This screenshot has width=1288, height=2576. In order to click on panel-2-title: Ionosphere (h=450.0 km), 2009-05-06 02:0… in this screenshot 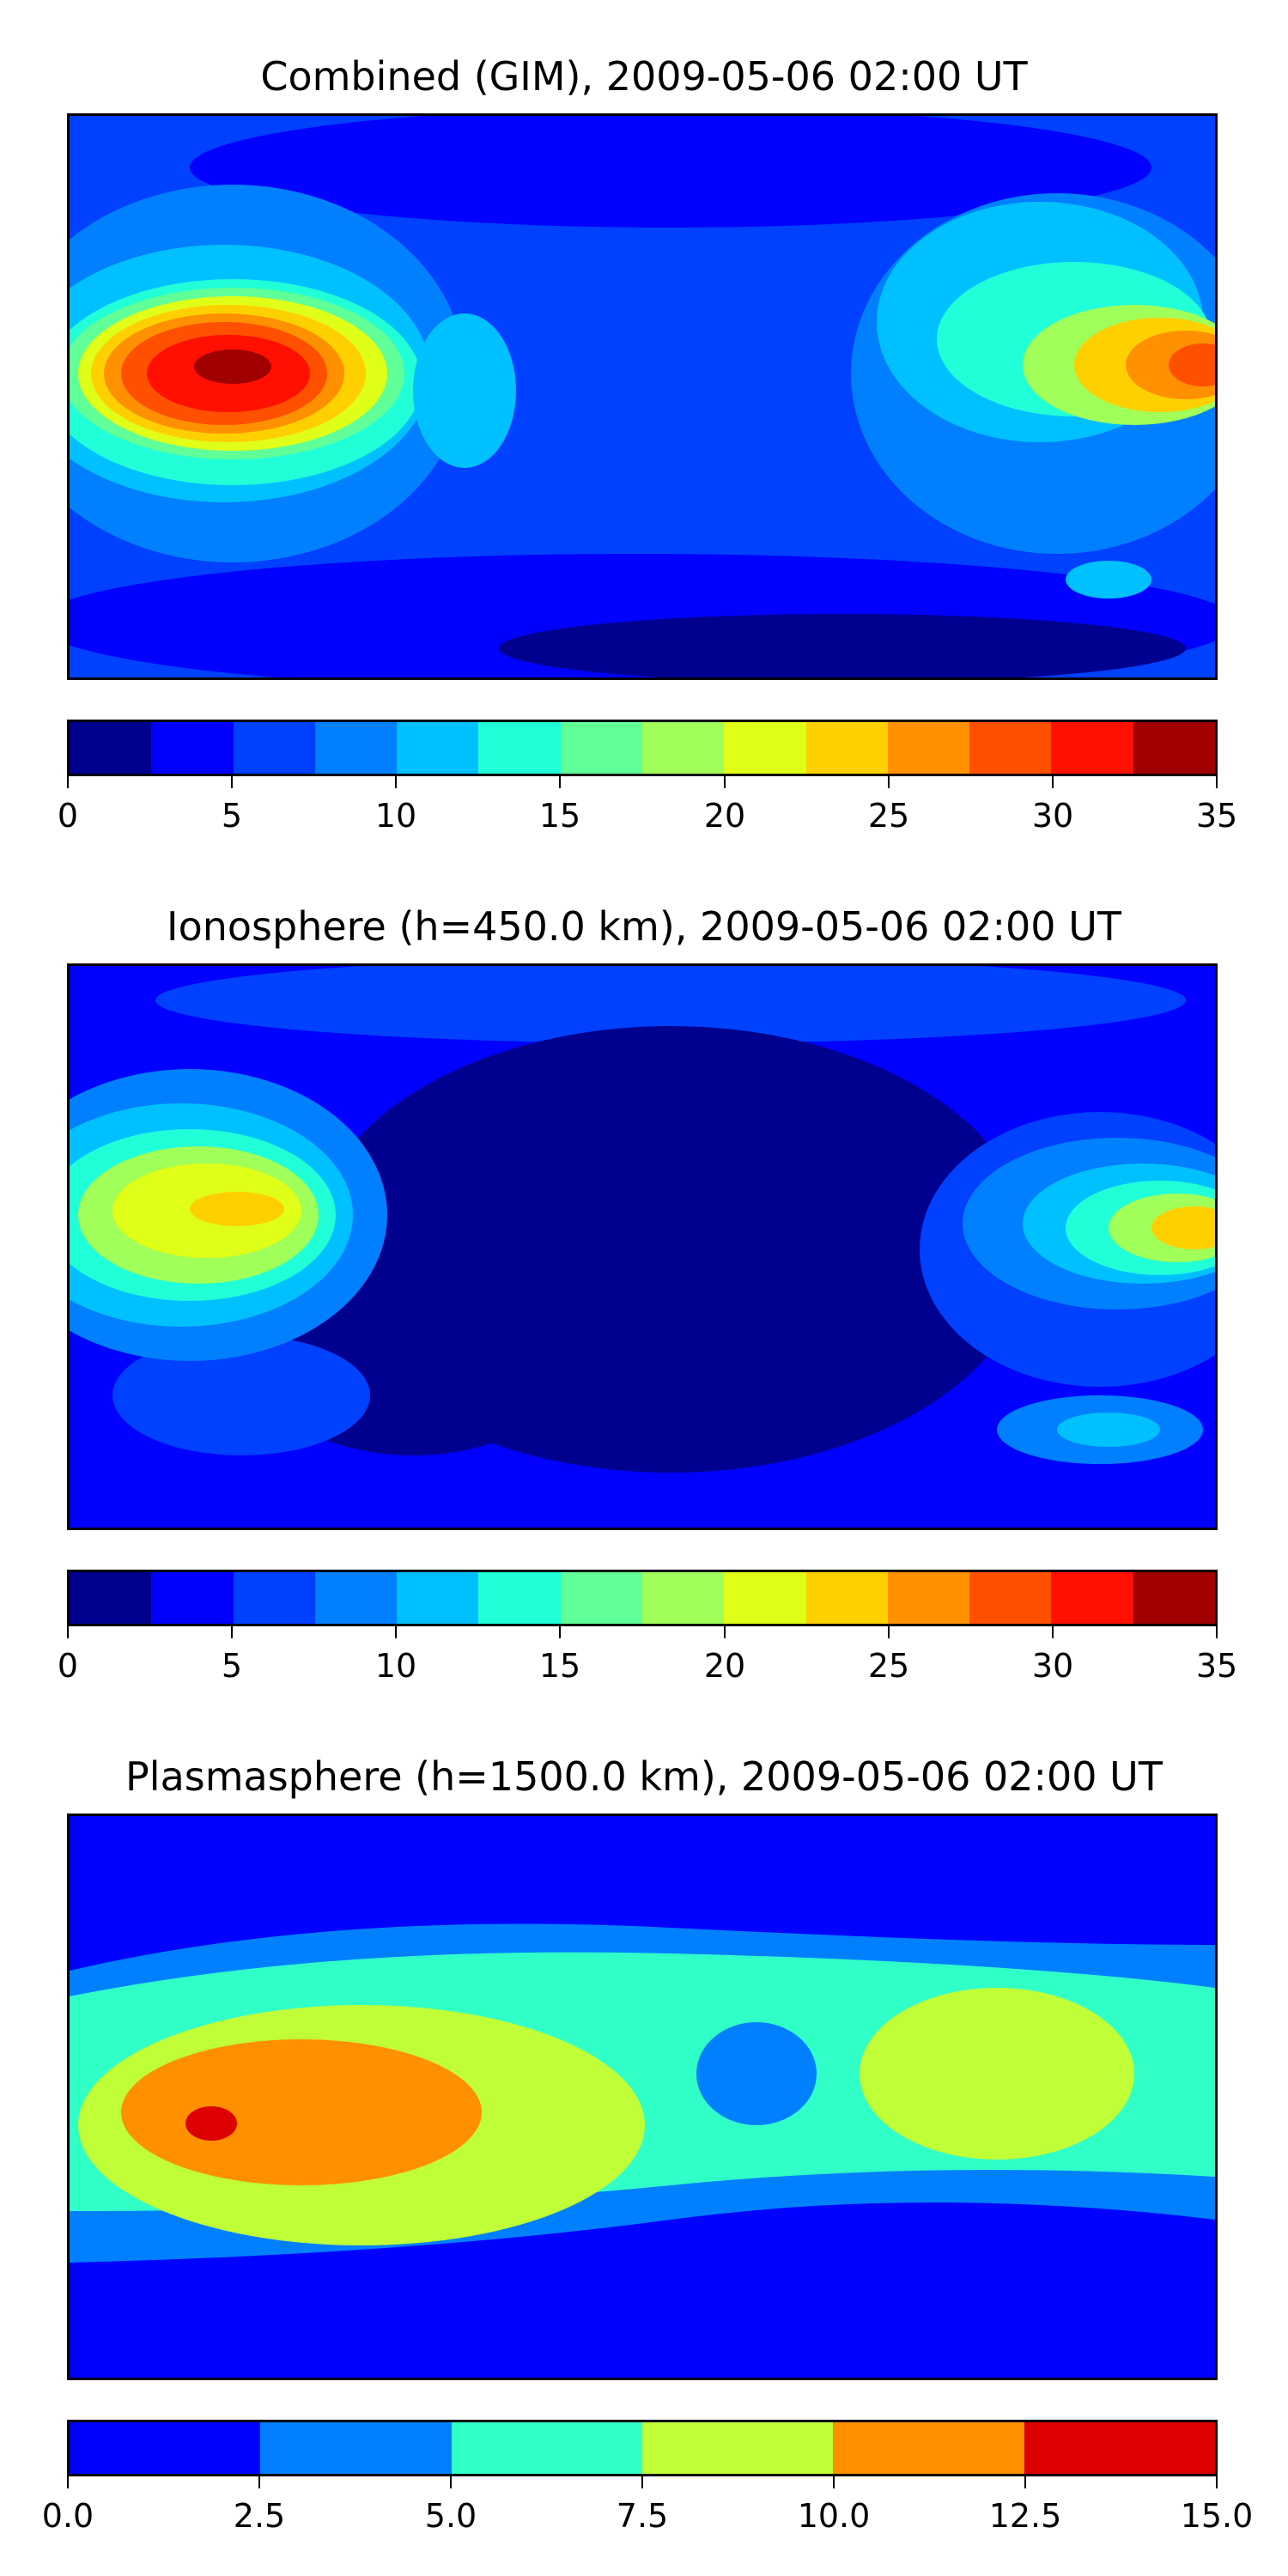, I will do `click(644, 926)`.